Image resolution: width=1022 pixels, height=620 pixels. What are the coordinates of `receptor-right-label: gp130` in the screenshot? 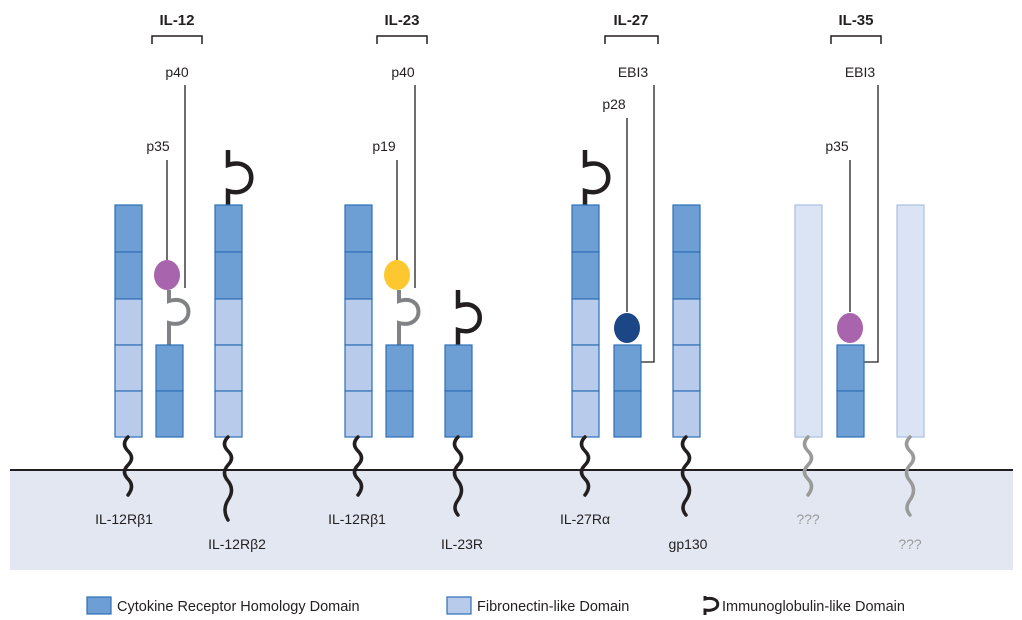 It's located at (688, 544).